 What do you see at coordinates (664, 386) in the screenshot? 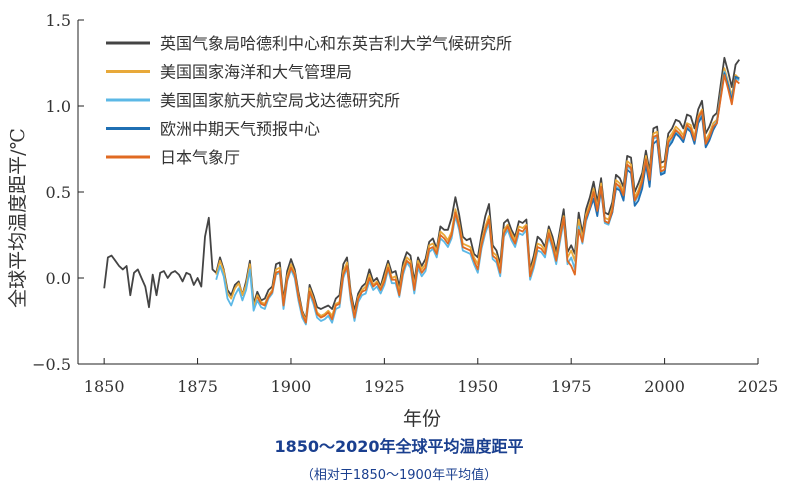
I see `x-tick-label: 2000` at bounding box center [664, 386].